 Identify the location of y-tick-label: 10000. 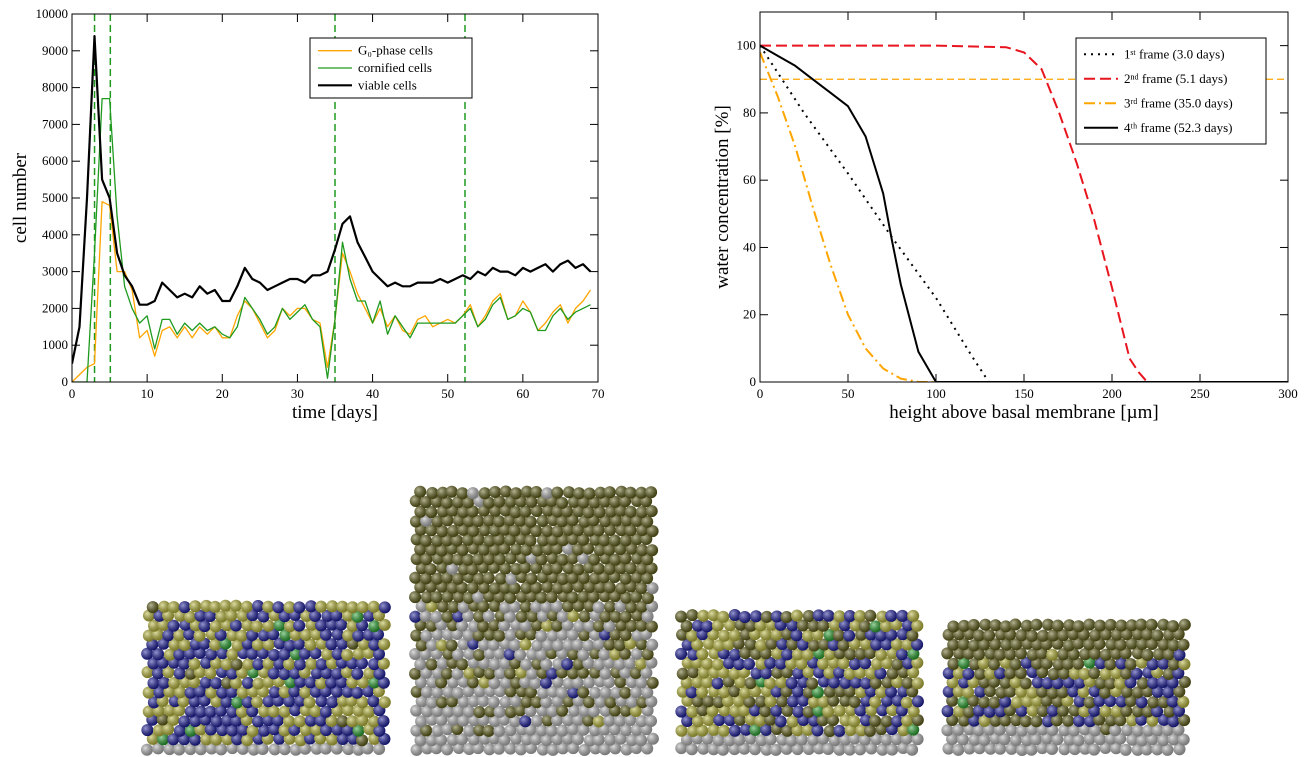
(52, 13).